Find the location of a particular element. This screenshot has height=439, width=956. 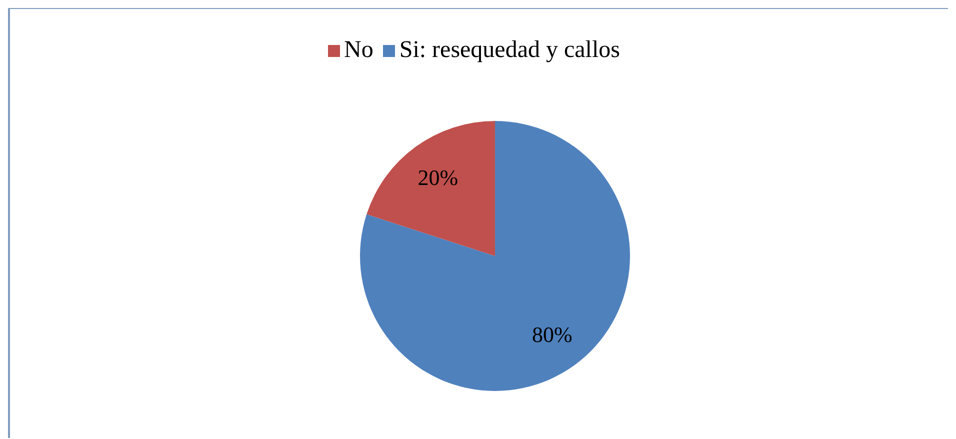

legend-label: No is located at coordinates (359, 50).